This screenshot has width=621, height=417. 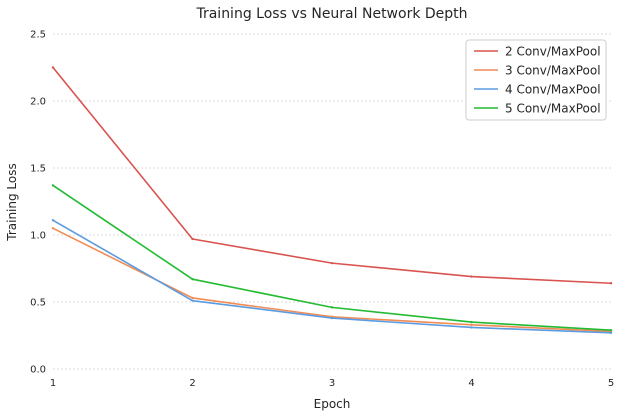 I want to click on y-axis-label: Training Loss, so click(x=12, y=202).